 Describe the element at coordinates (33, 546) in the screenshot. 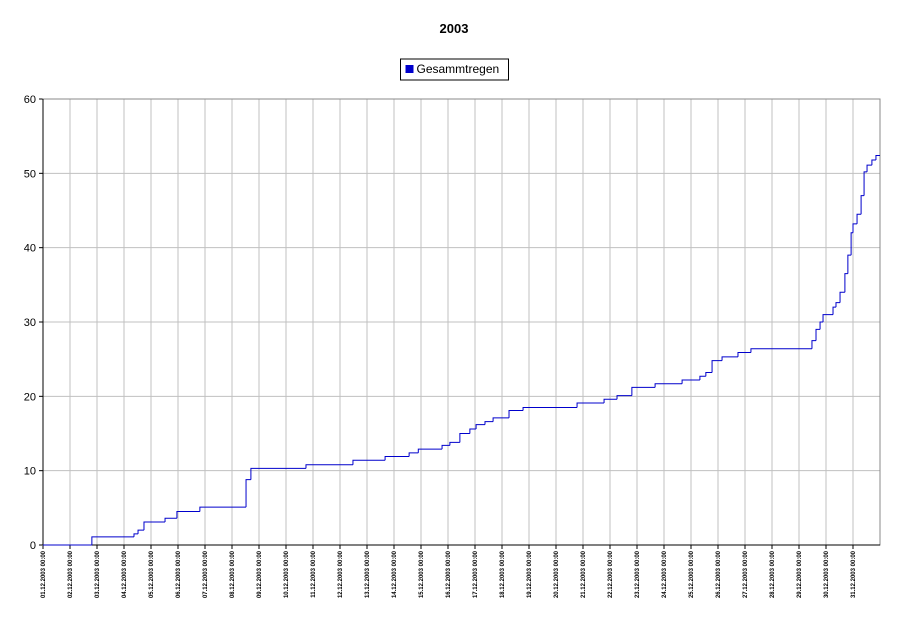

I see `y-tick-label: 0` at that location.